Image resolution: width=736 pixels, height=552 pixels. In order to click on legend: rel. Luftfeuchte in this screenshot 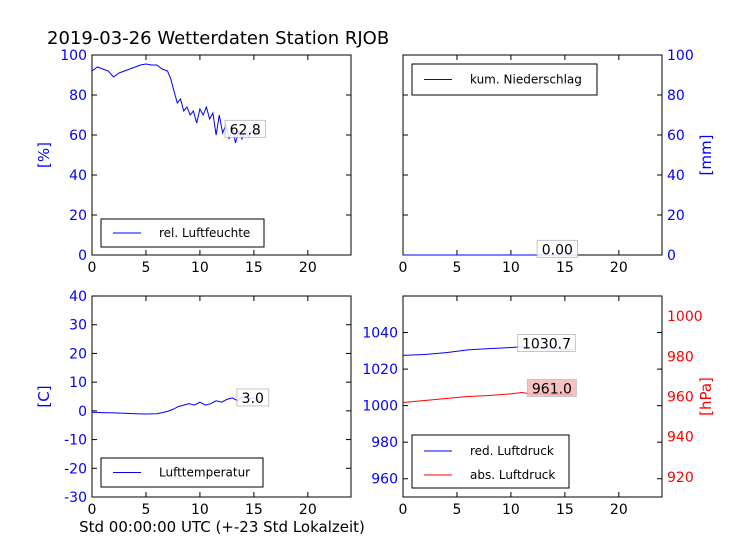, I will do `click(182, 233)`.